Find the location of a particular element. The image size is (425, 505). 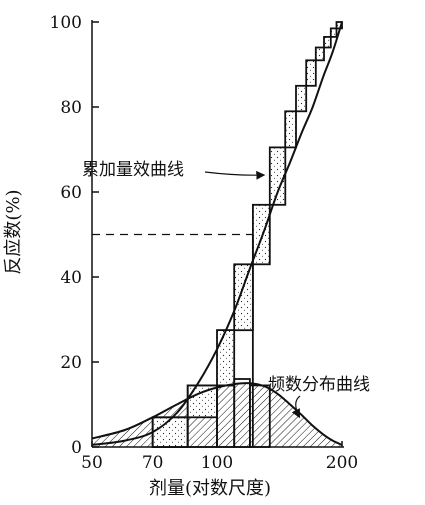

x-tick-label-200: 200 is located at coordinates (342, 463).